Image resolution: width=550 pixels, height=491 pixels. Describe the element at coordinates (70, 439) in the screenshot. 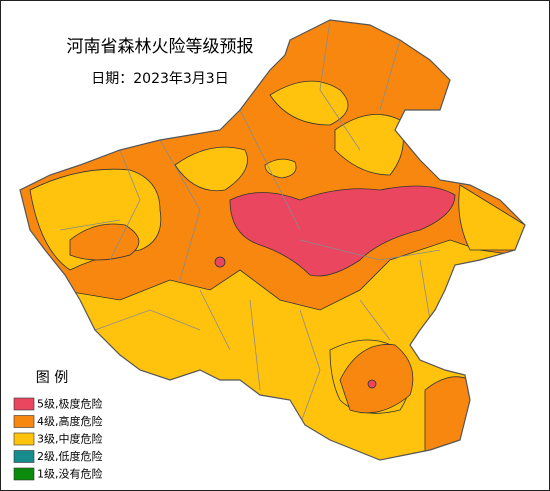

I see `legend-label: 3级,中度危险` at that location.